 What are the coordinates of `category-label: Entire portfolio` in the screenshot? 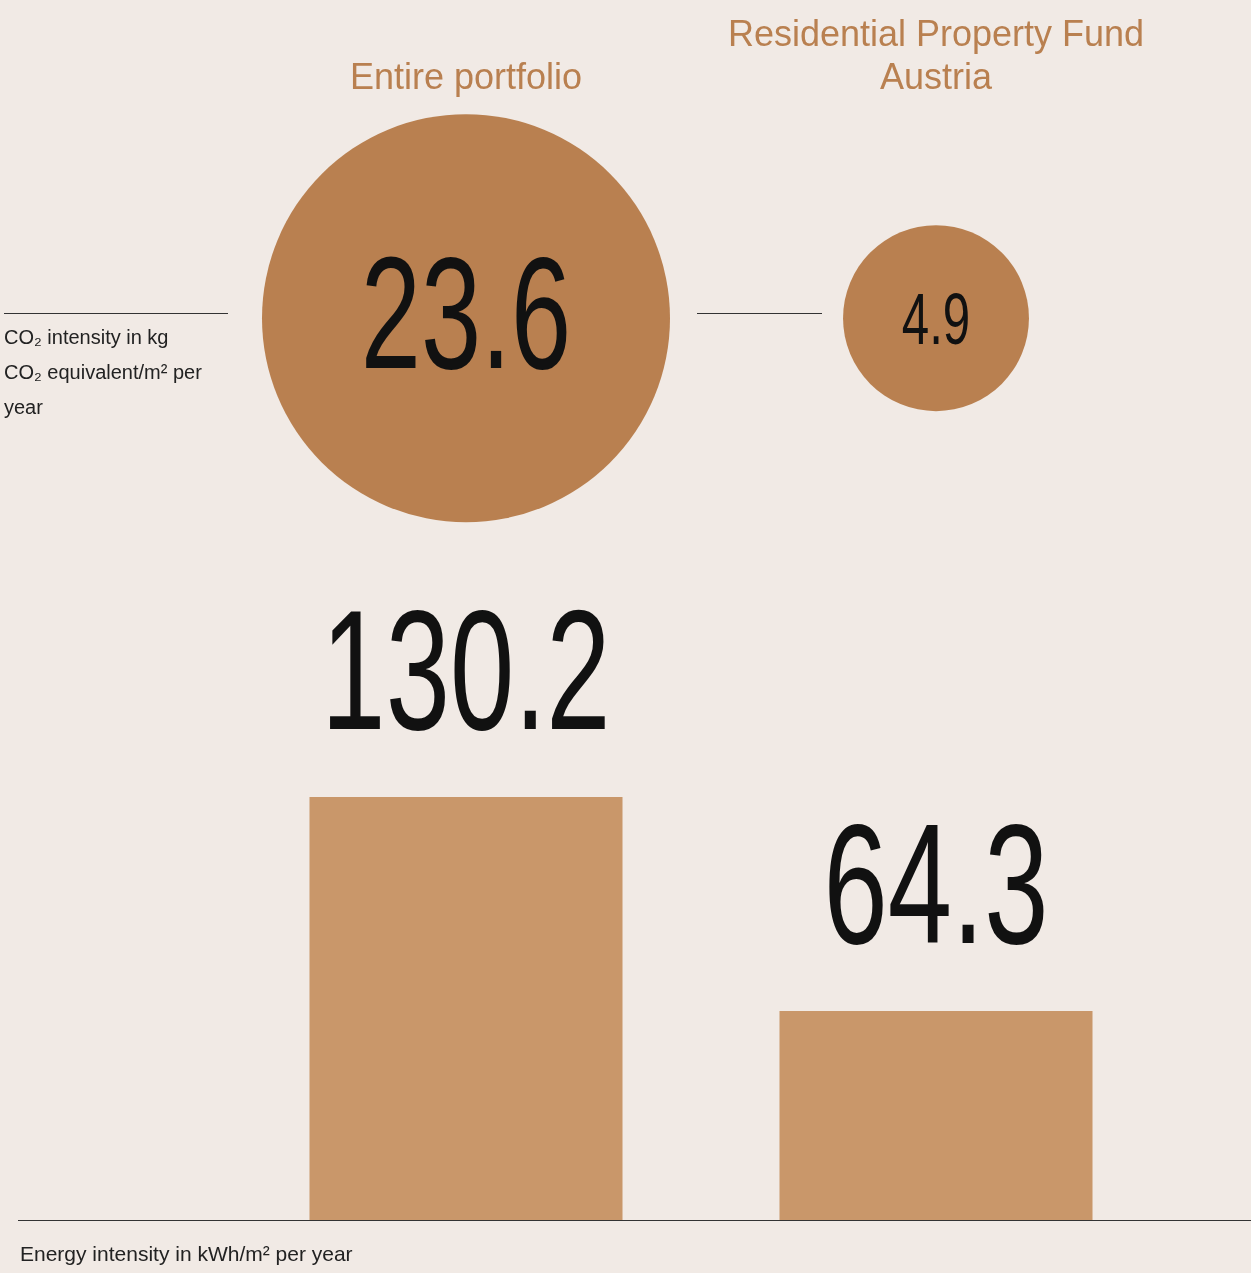 It's located at (466, 76).